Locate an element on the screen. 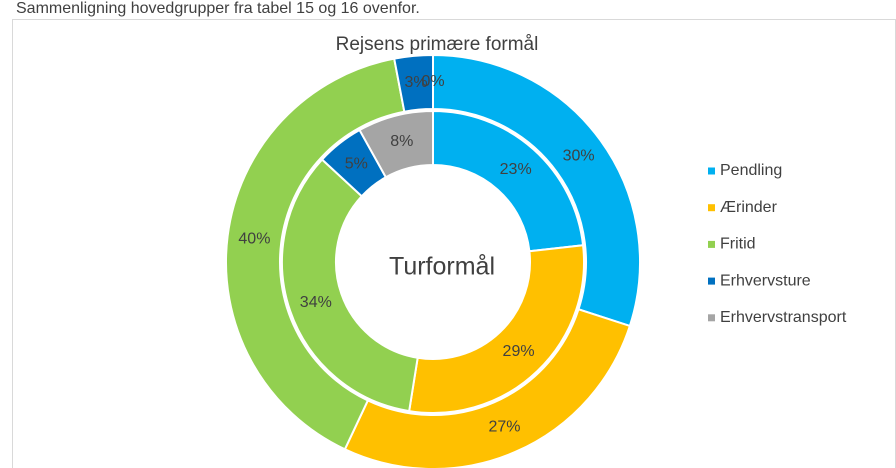 The height and width of the screenshot is (468, 896). data-label: 5% is located at coordinates (356, 164).